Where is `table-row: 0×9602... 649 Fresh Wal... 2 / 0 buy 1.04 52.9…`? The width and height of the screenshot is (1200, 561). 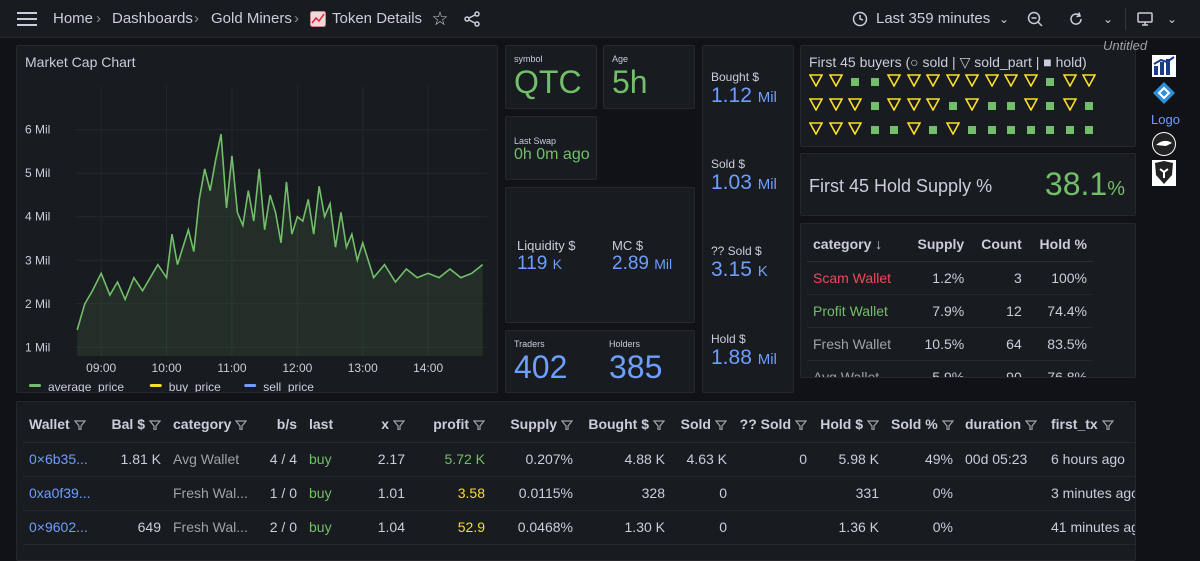 table-row: 0×9602... 649 Fresh Wal... 2 / 0 buy 1.04 52.9… is located at coordinates (579, 527).